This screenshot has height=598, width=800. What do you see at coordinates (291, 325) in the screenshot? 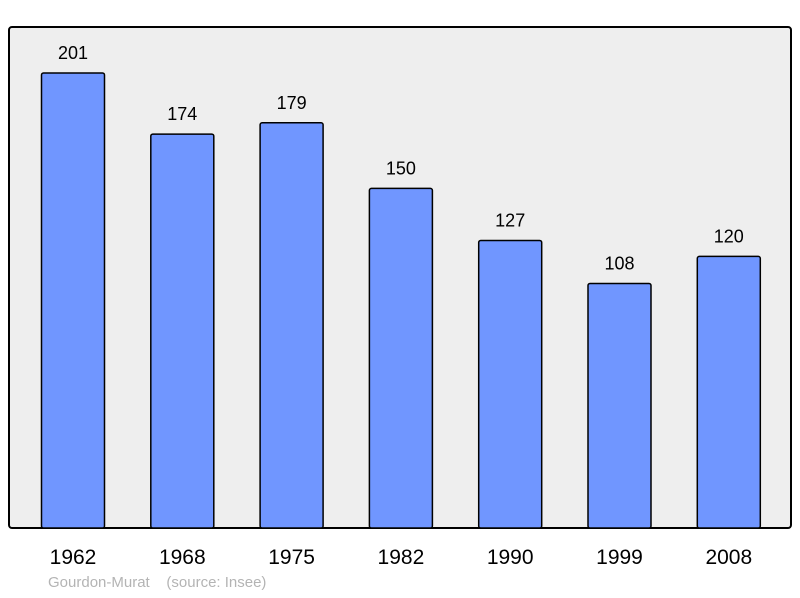
I see `bar-1975` at bounding box center [291, 325].